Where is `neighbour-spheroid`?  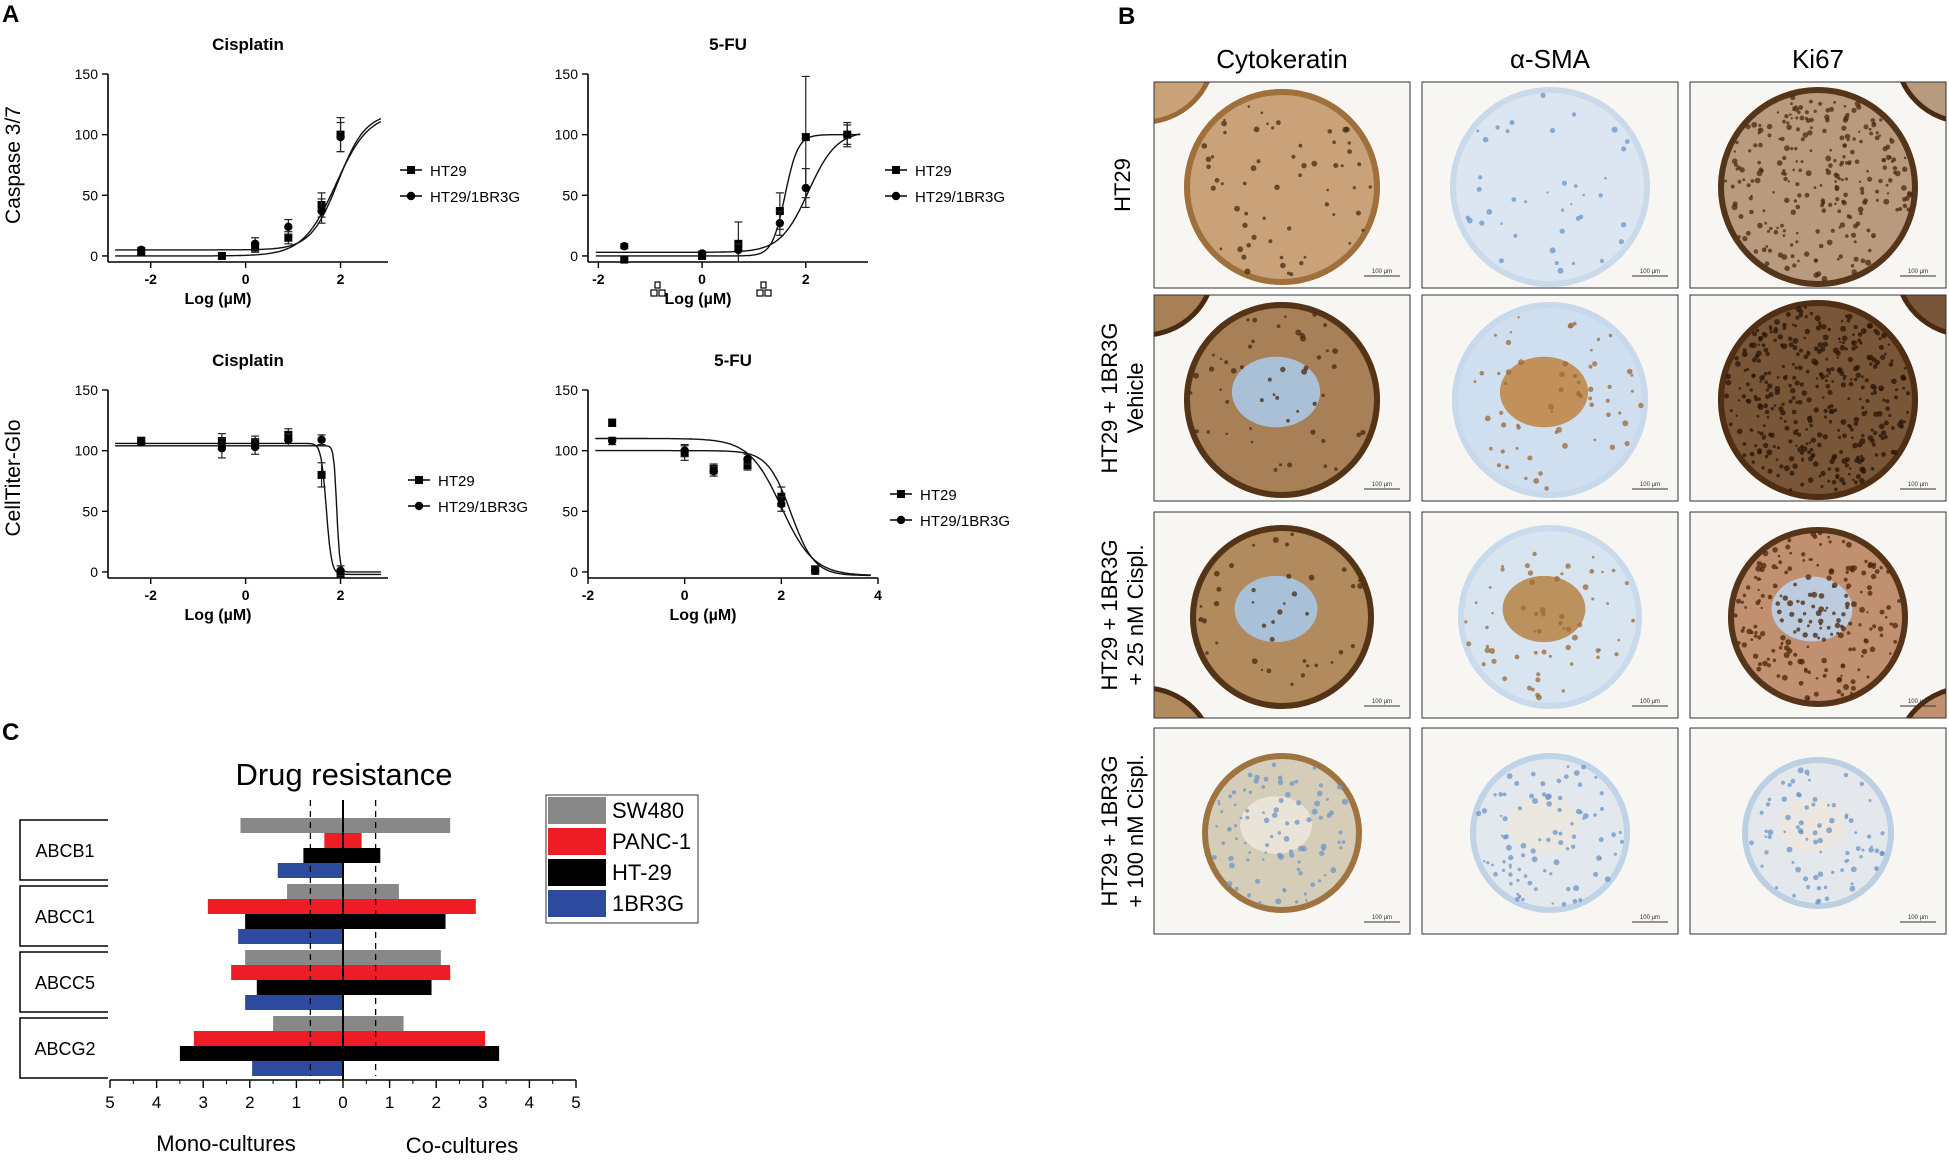 neighbour-spheroid is located at coordinates (1925, 703).